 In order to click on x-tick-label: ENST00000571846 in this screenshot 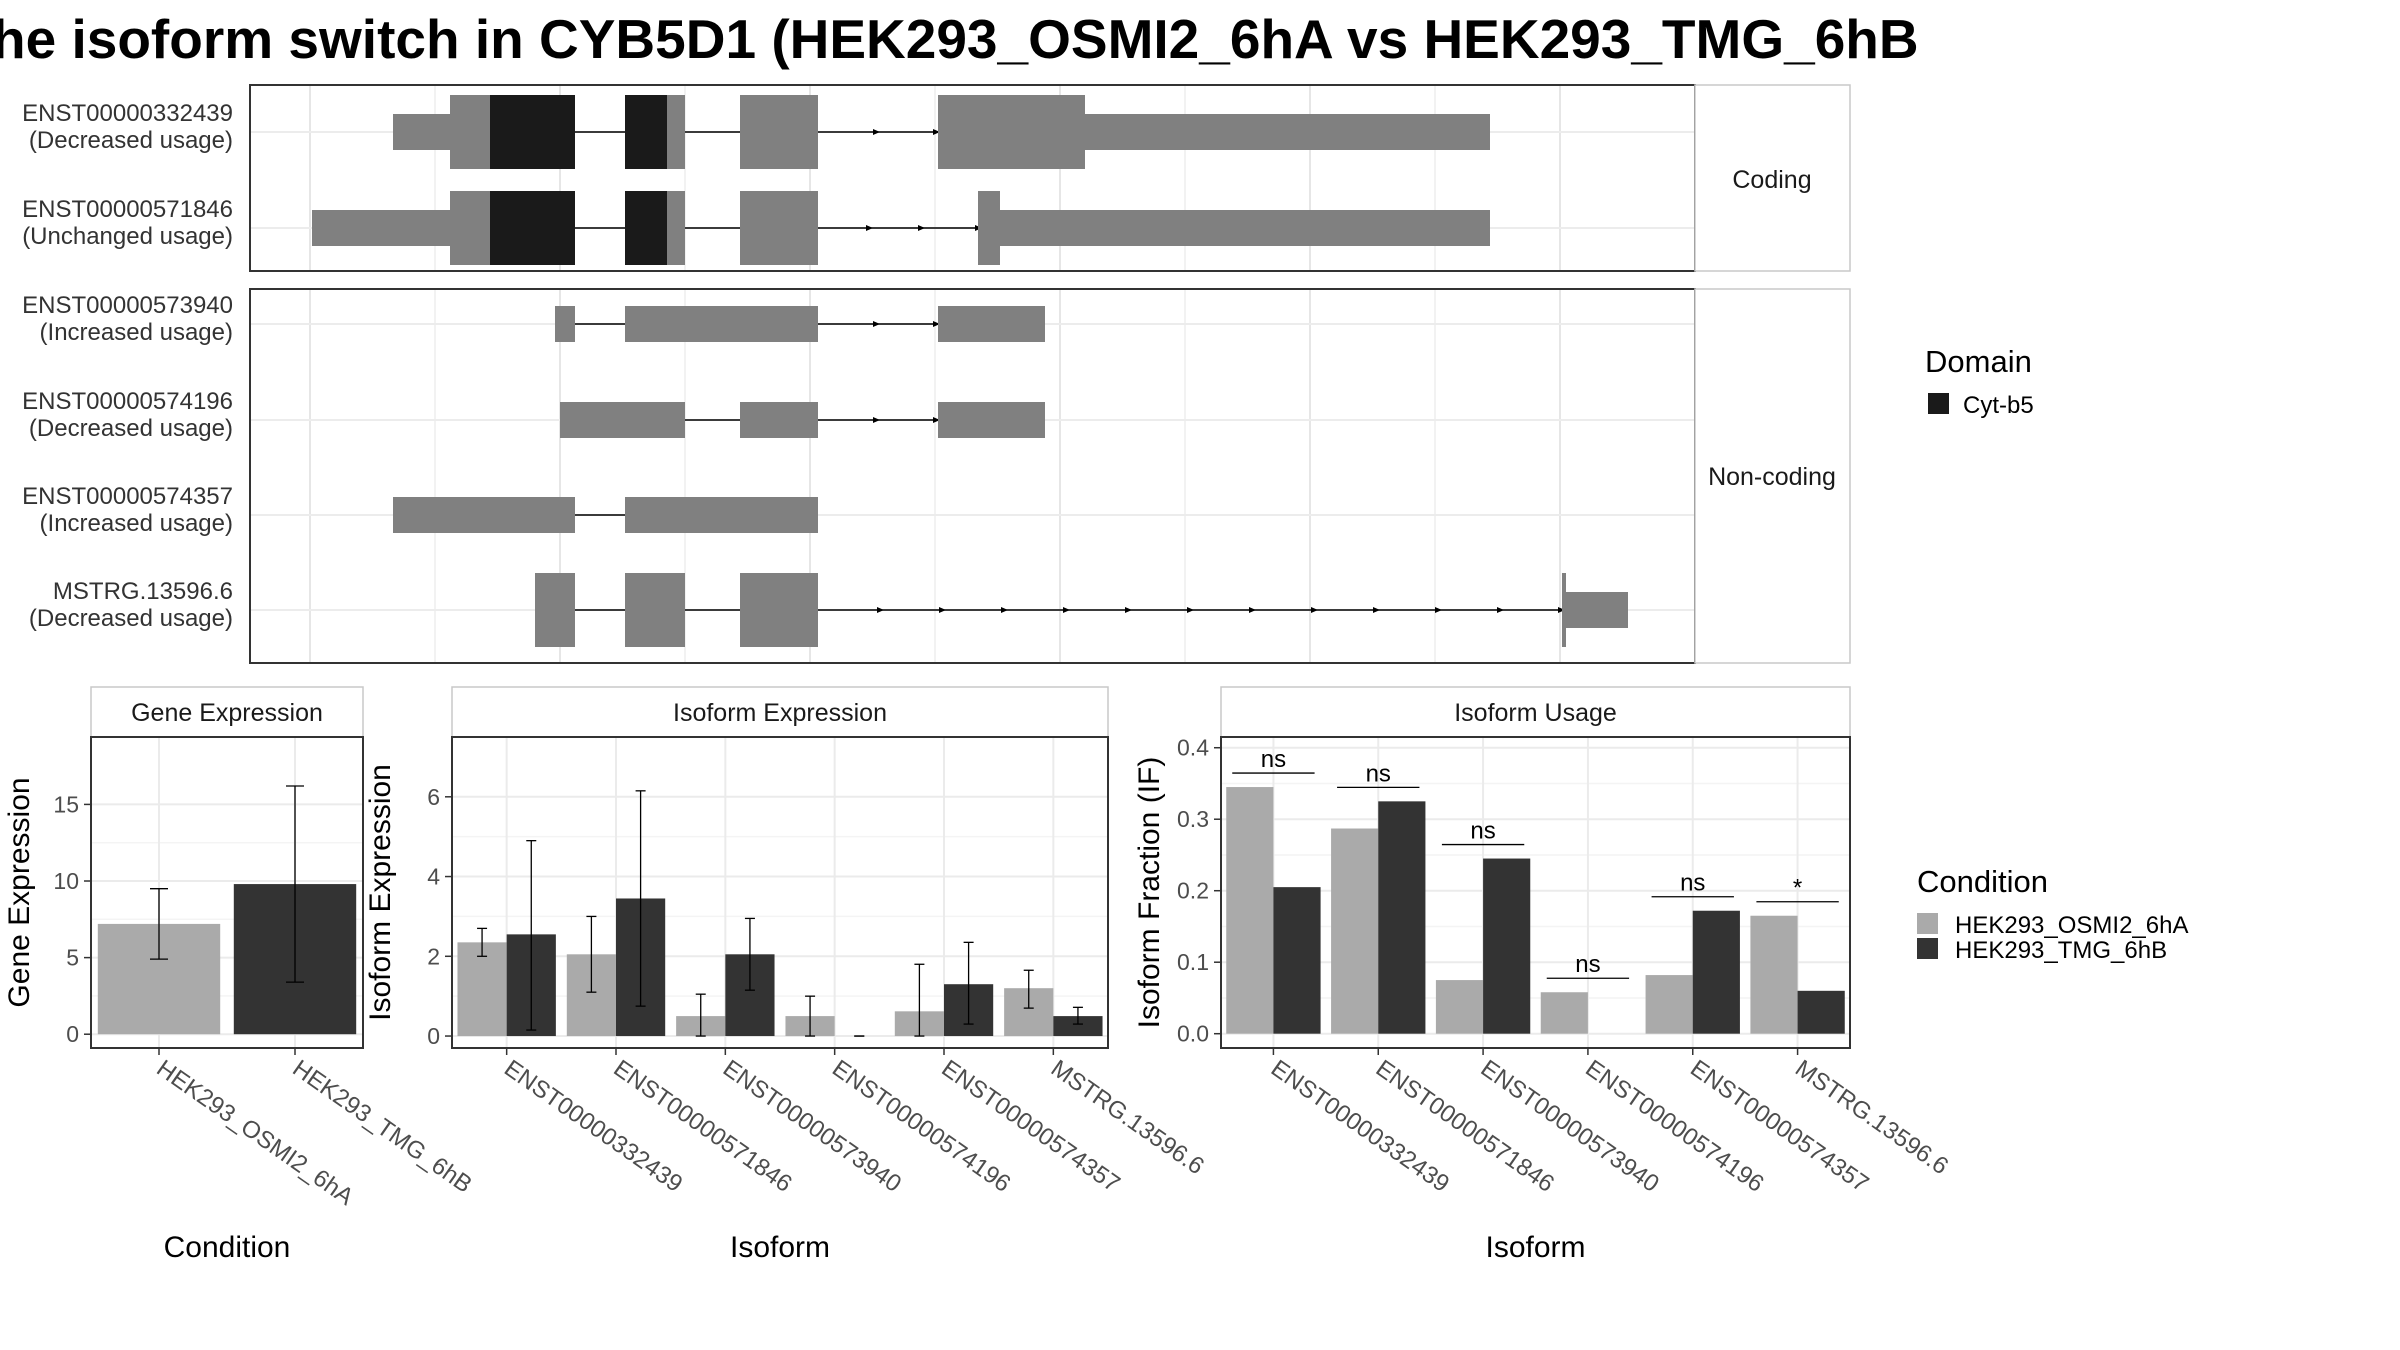, I will do `click(703, 1126)`.